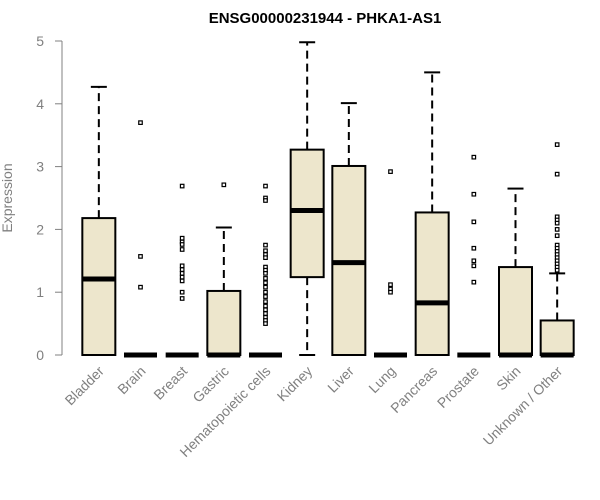 This screenshot has height=500, width=600. Describe the element at coordinates (170, 383) in the screenshot. I see `x-tick-label: Breast` at that location.